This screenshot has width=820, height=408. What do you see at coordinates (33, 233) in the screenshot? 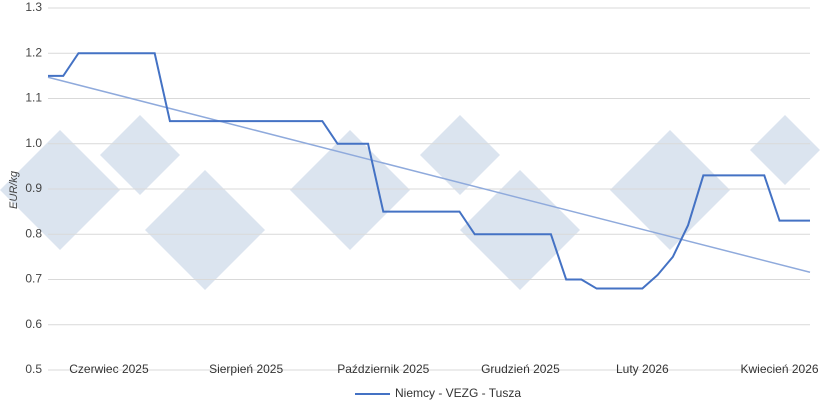
I see `y-tick-label: 0.8` at bounding box center [33, 233].